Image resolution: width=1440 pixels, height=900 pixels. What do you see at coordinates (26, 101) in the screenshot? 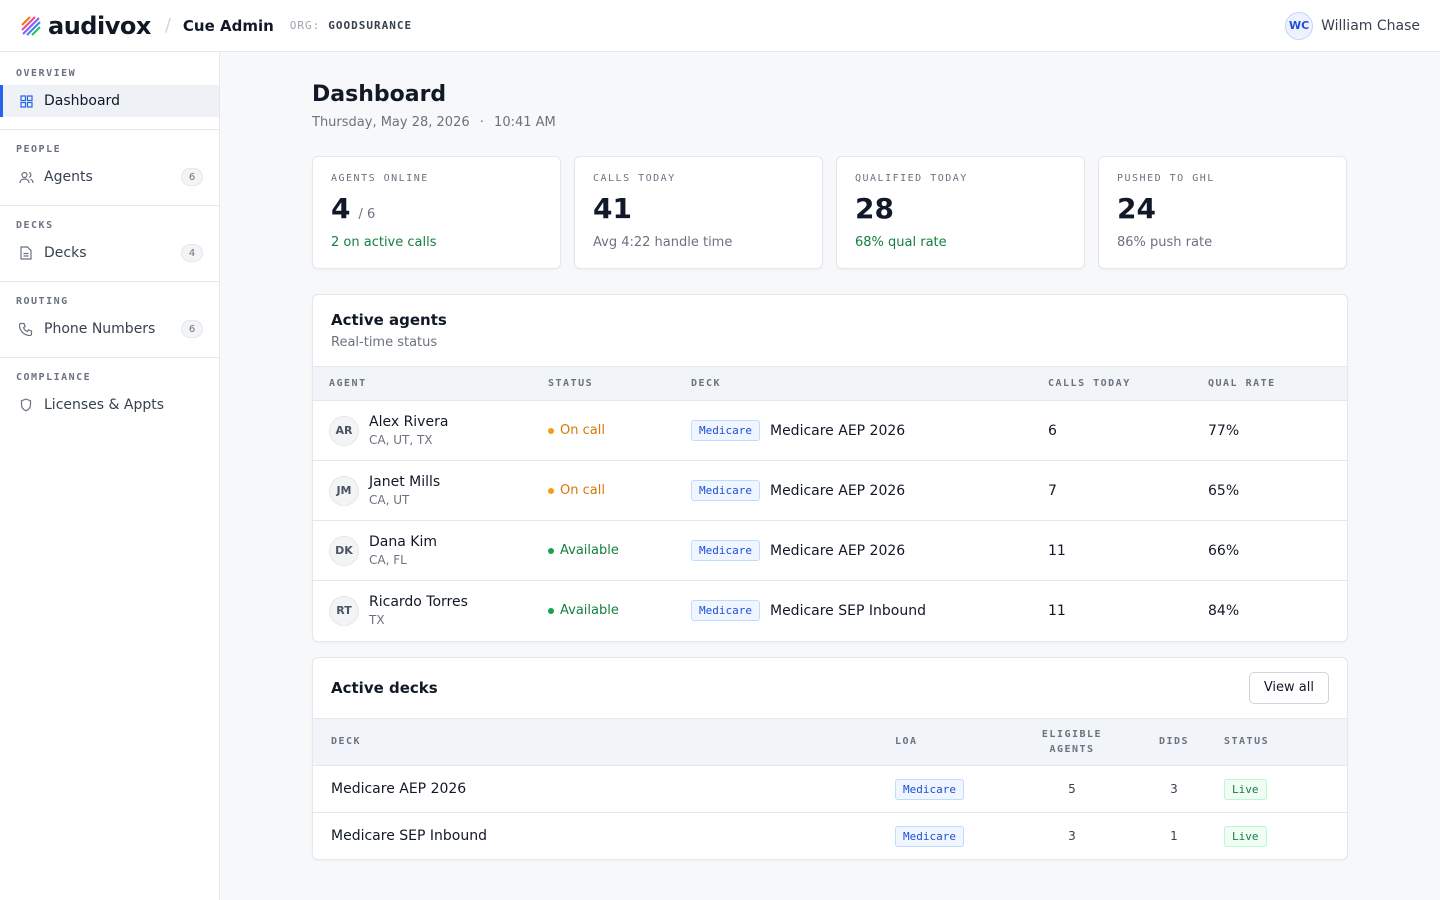
I see `grid-icon` at bounding box center [26, 101].